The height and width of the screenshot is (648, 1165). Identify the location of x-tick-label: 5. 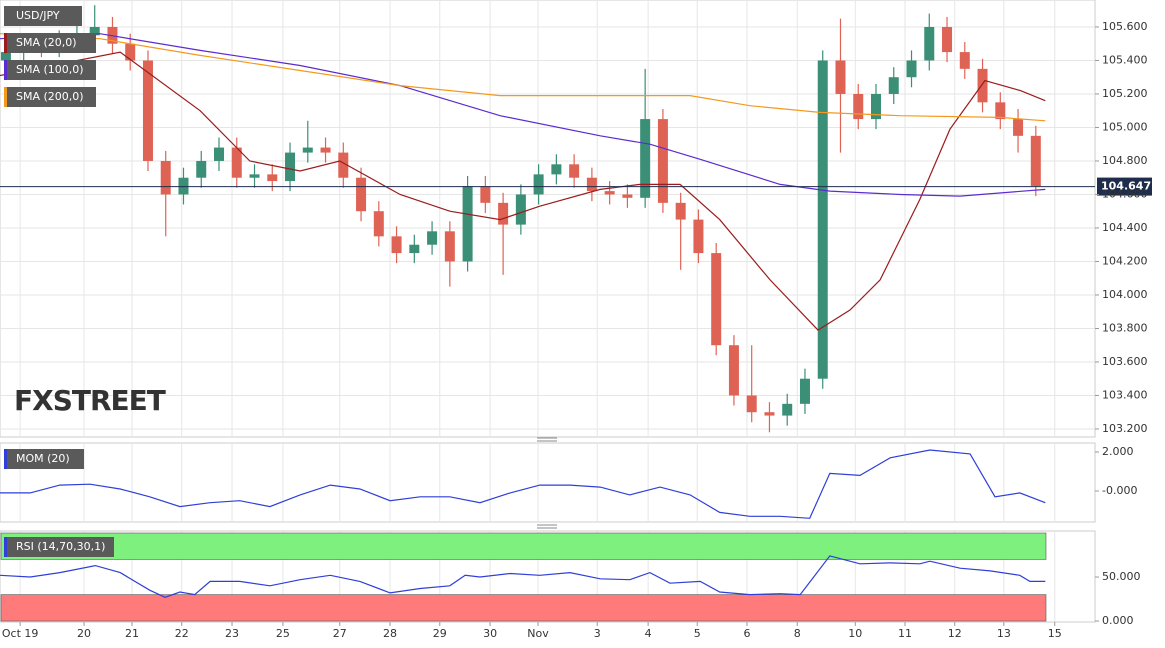
(697, 633).